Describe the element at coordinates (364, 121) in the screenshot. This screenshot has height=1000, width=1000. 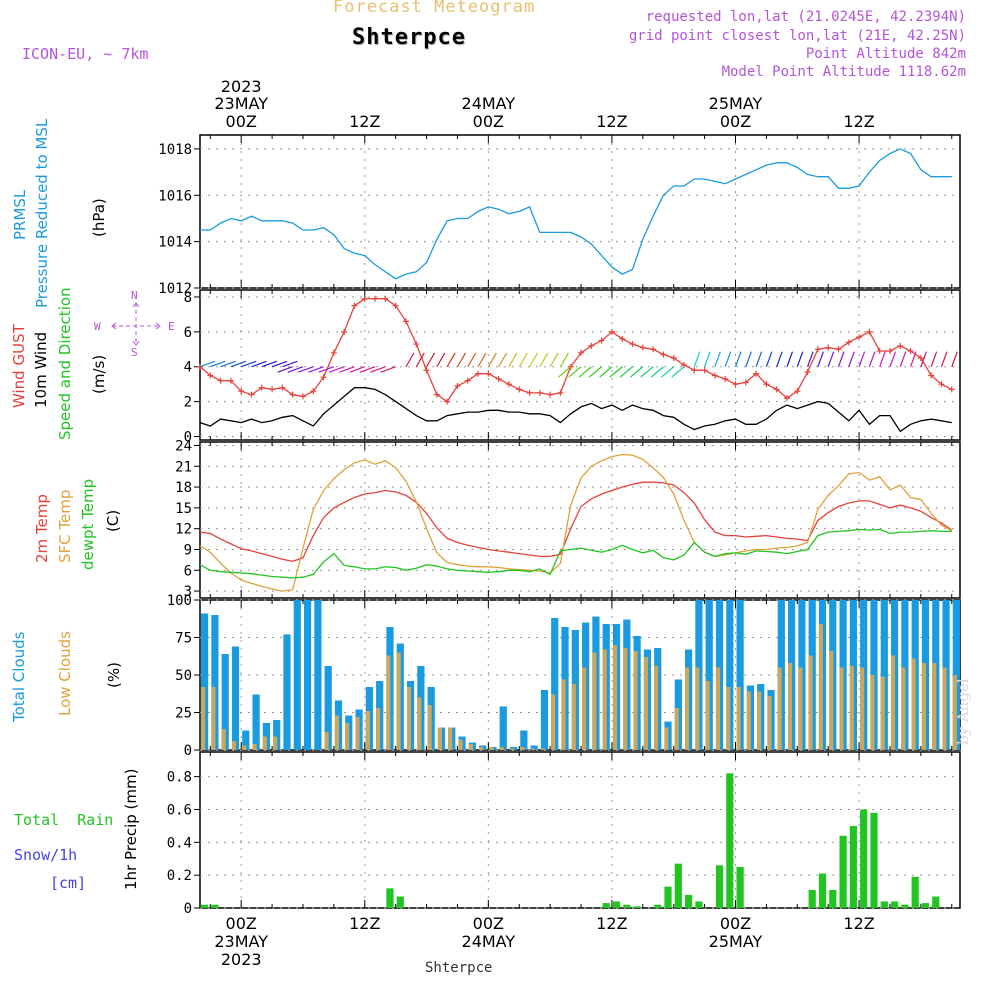
I see `top-time-label: 12Z` at that location.